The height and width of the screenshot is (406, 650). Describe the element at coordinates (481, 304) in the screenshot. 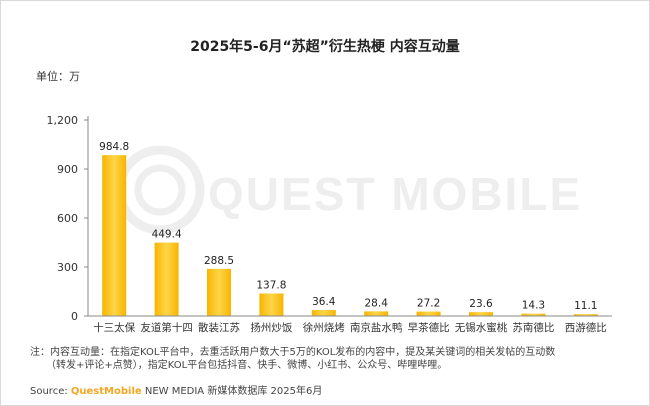

I see `data-label: 23.6` at that location.